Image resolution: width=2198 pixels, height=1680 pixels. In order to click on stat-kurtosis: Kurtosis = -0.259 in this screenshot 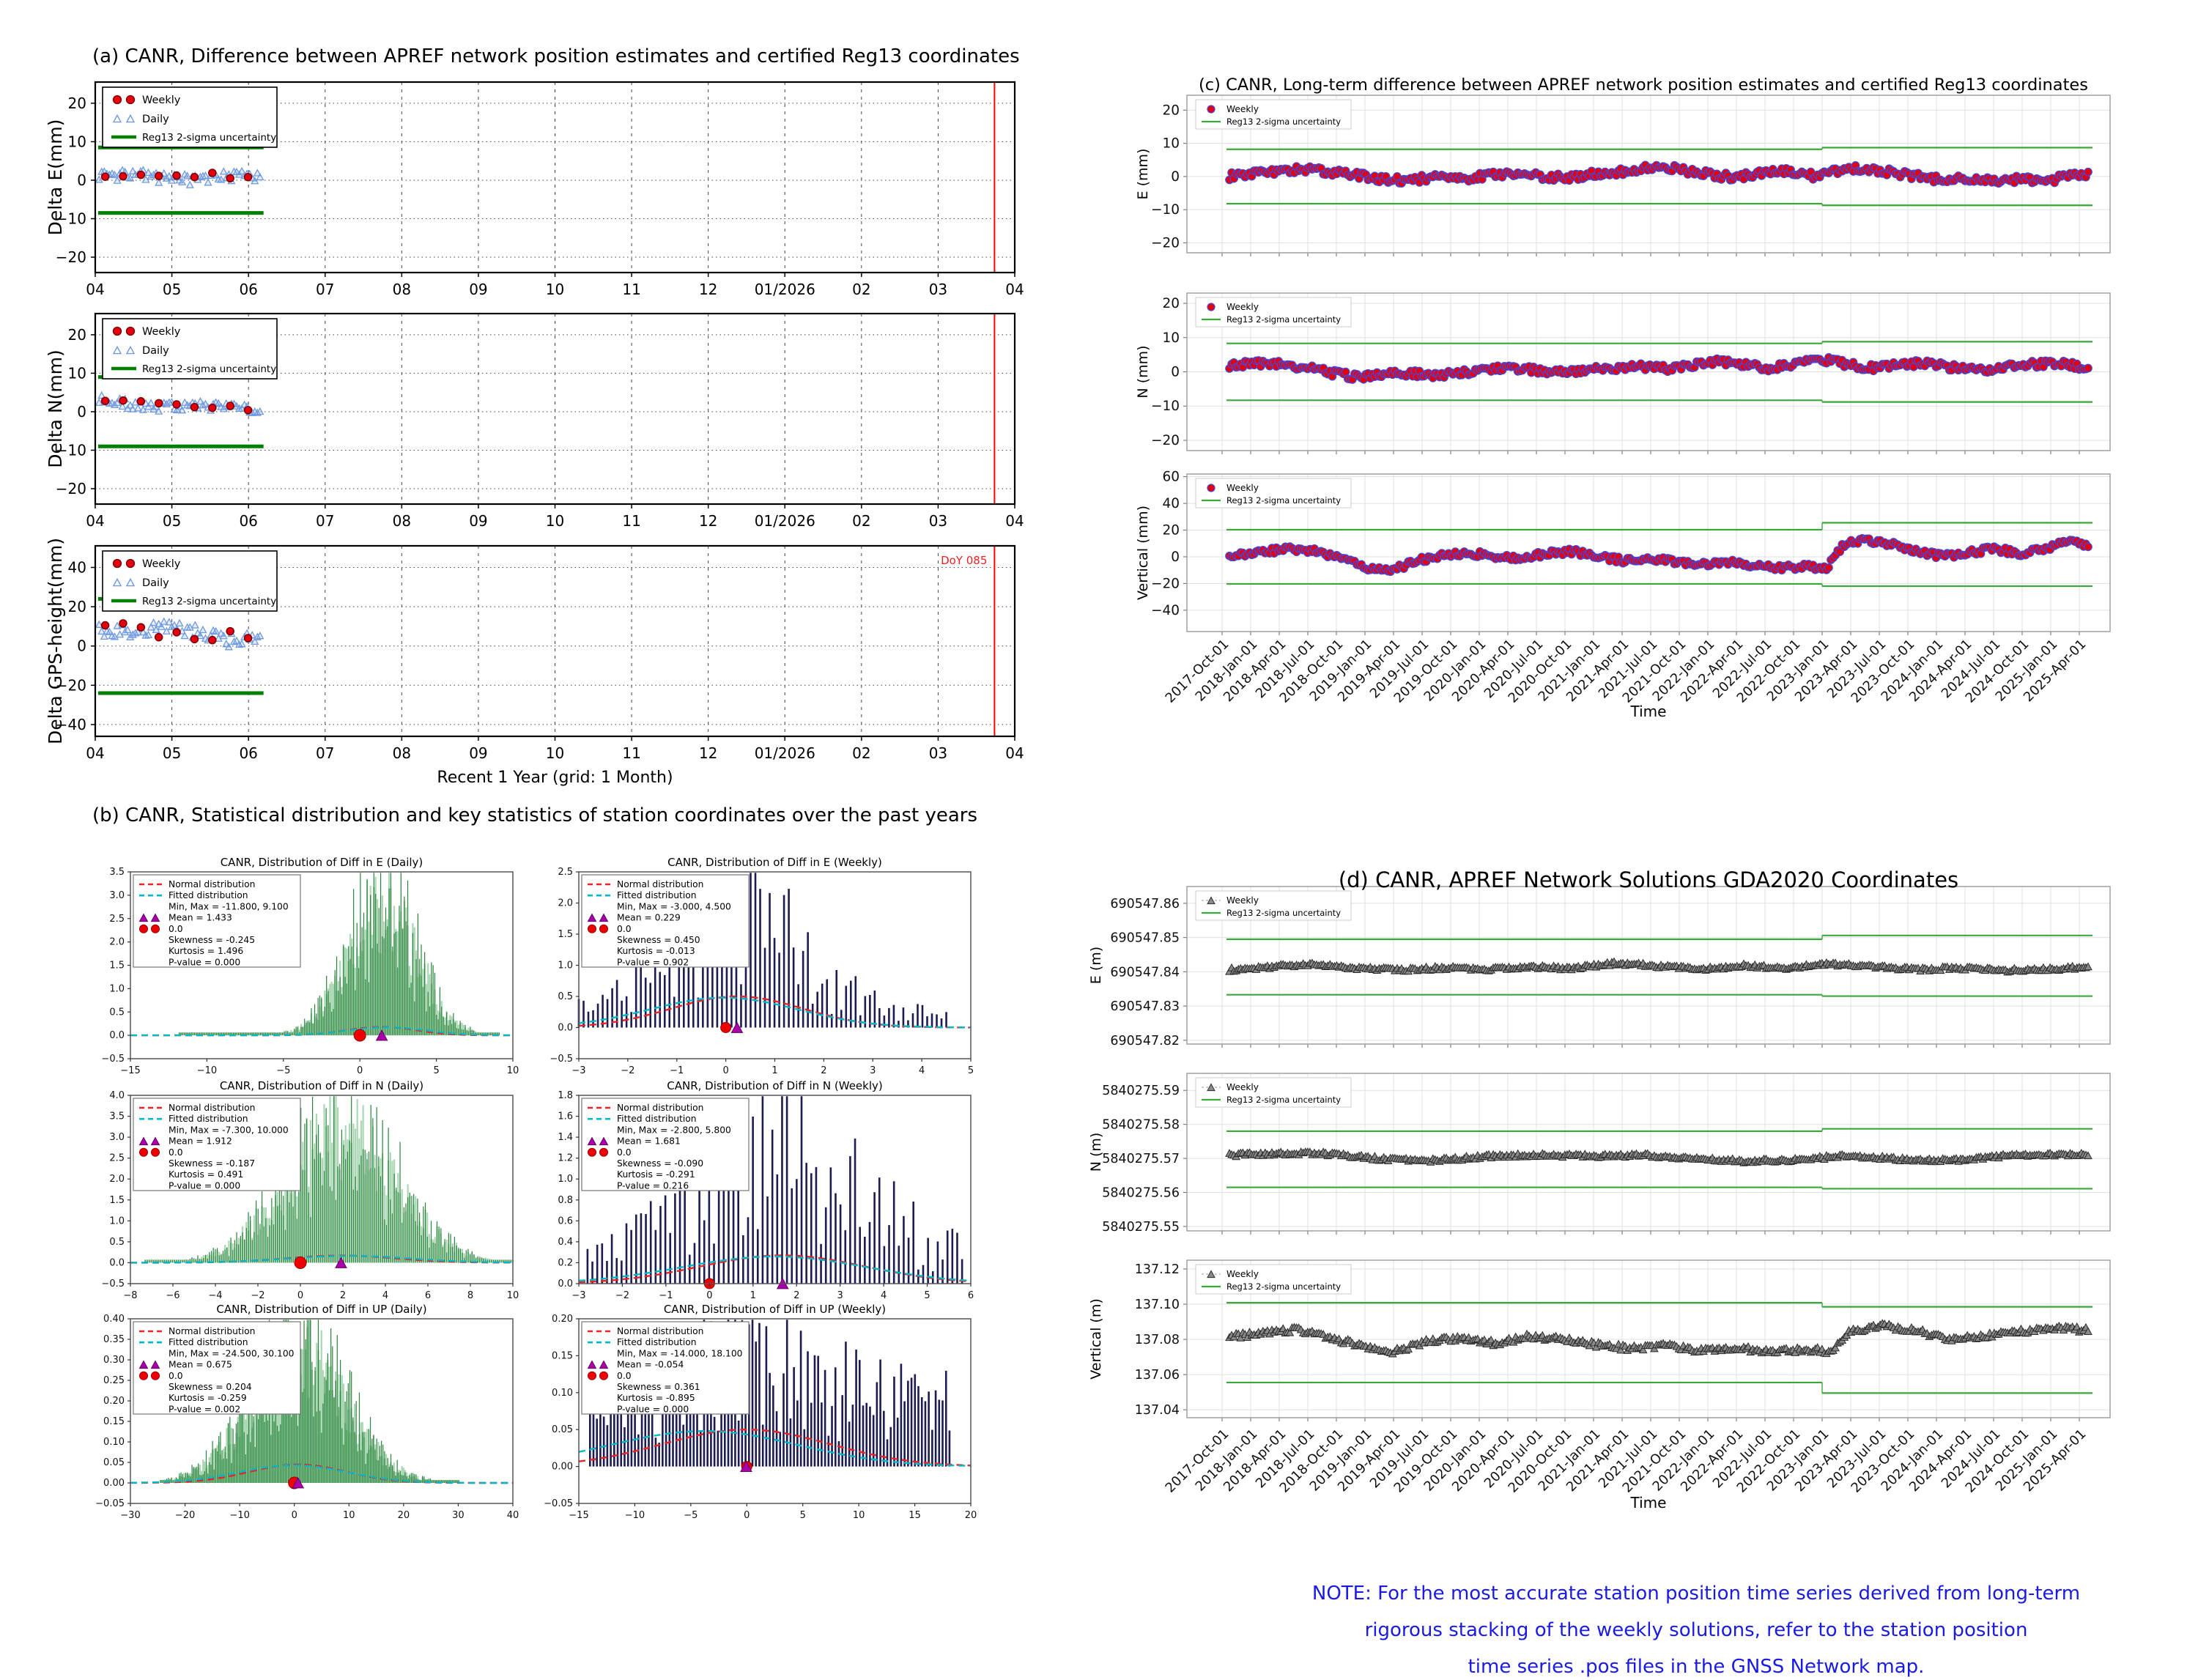, I will do `click(208, 1398)`.